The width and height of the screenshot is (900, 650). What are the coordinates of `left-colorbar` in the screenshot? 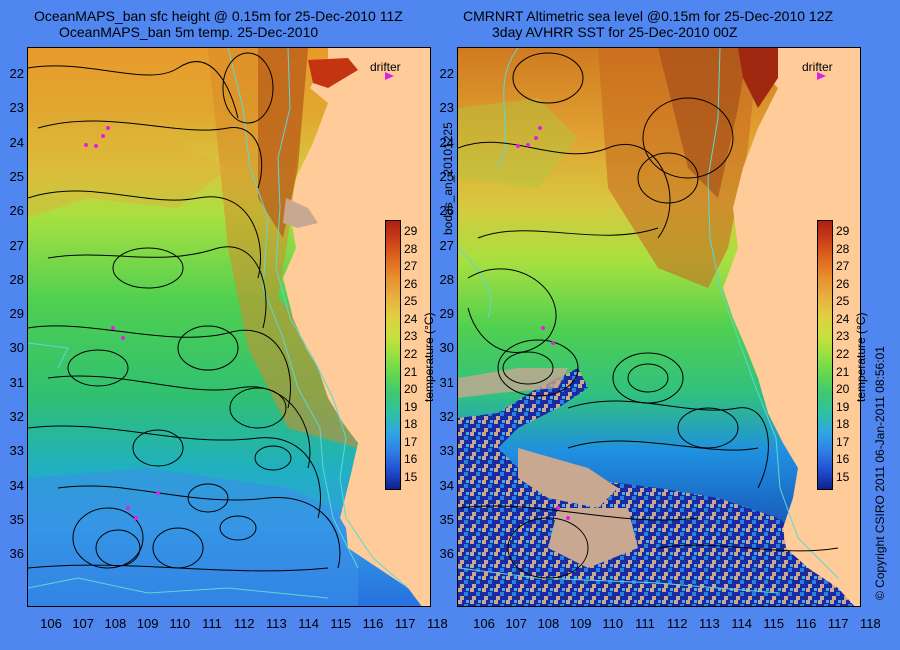 It's located at (393, 355).